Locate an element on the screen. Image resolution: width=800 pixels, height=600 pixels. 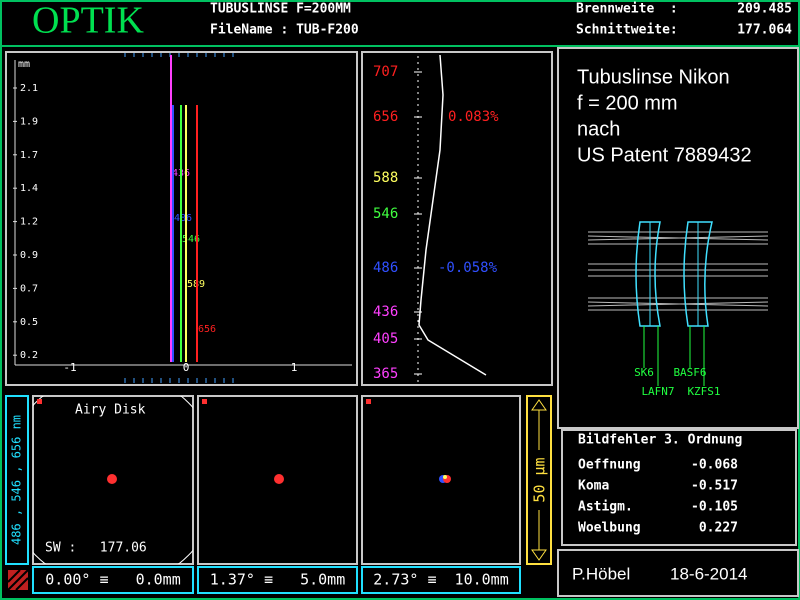
aberration-title: Bildfehler 3. Ordnung is located at coordinates (660, 440).